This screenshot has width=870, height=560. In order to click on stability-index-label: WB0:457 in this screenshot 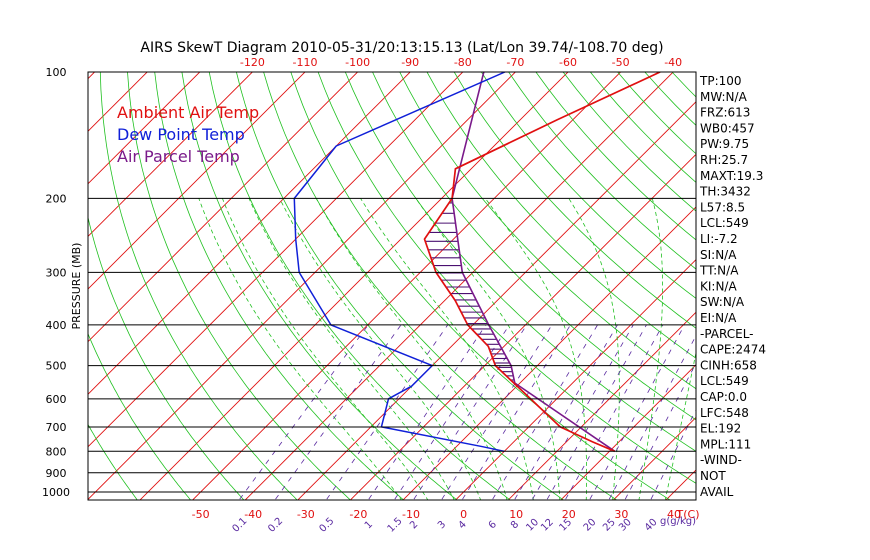, I will do `click(727, 128)`.